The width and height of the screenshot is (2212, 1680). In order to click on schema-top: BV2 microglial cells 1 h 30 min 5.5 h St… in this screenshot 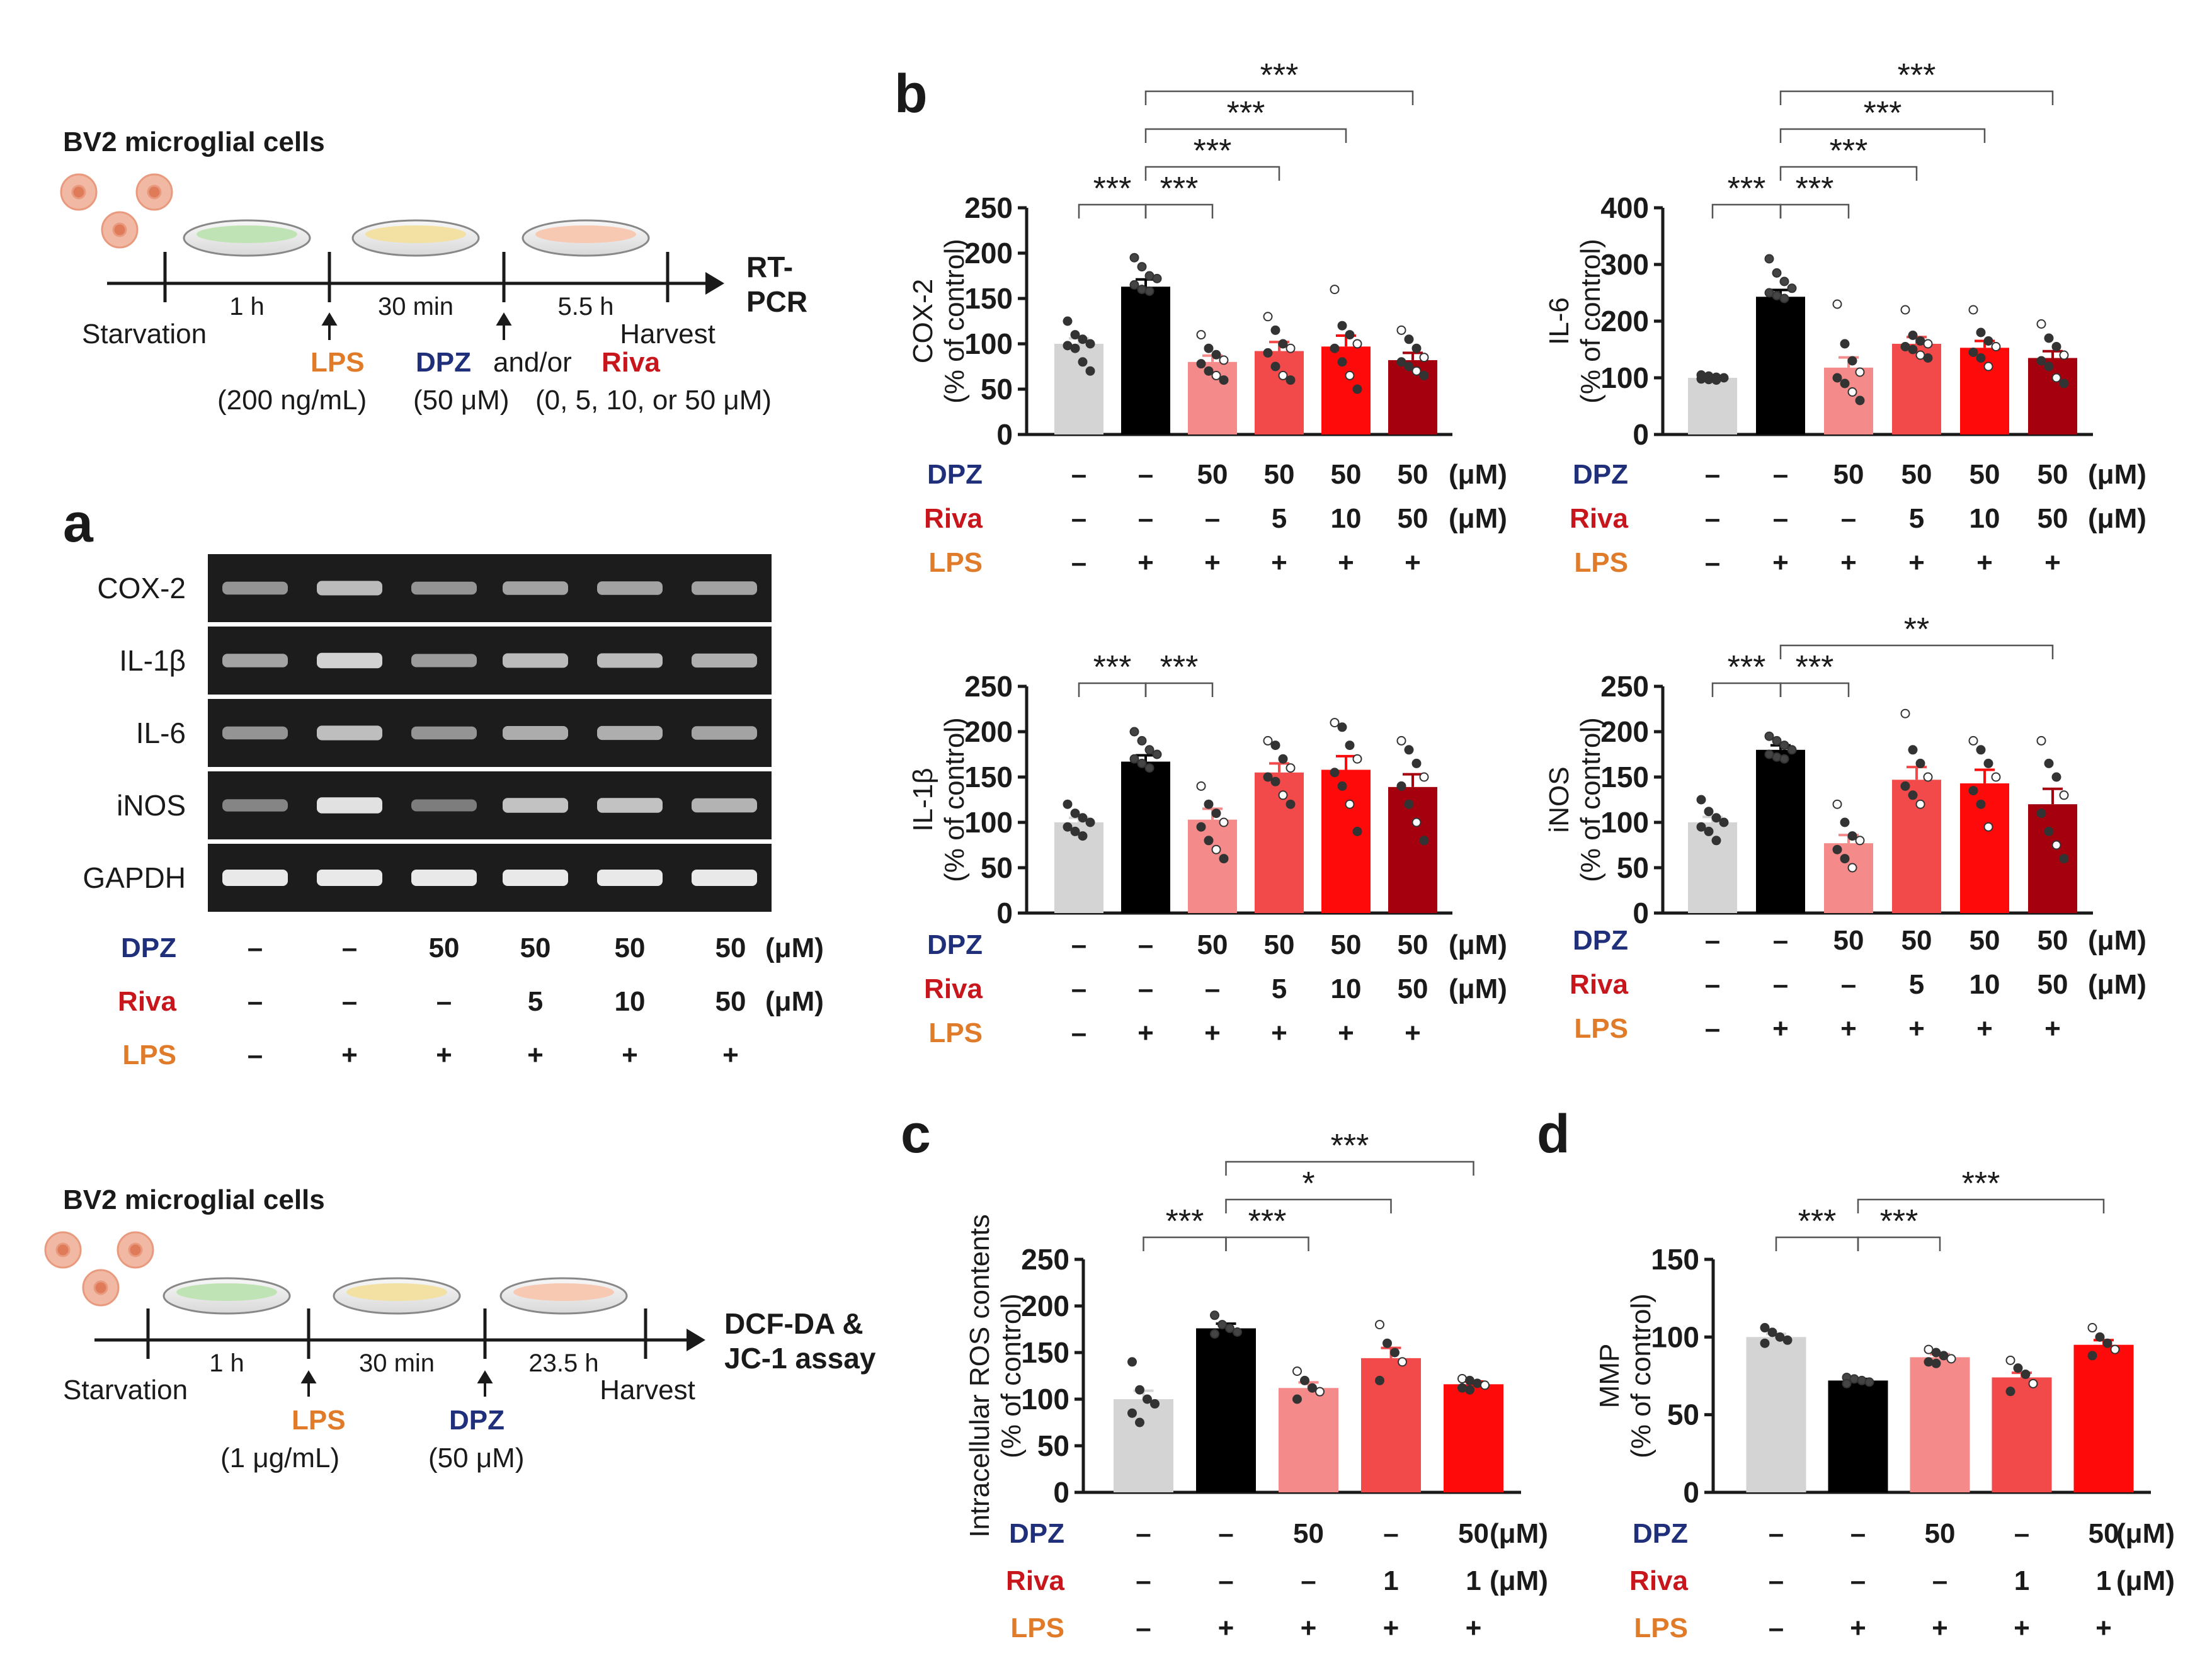, I will do `click(433, 271)`.